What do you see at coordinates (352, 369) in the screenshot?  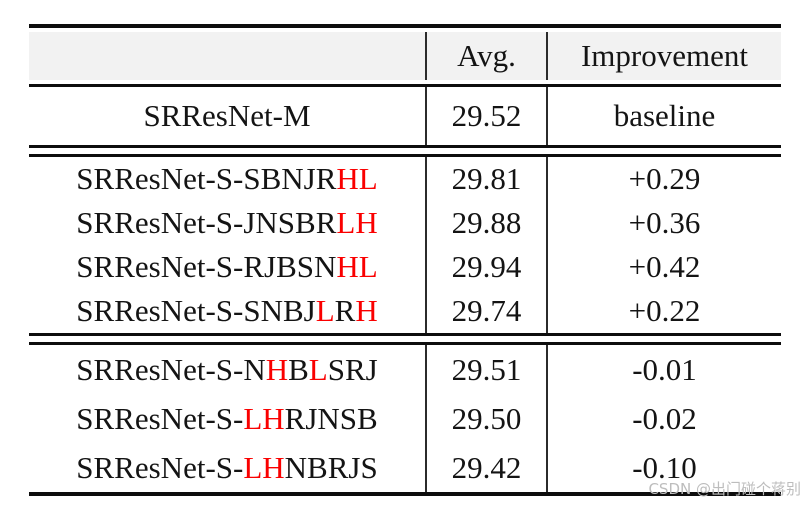 I see `model-name-segment: SRJ` at bounding box center [352, 369].